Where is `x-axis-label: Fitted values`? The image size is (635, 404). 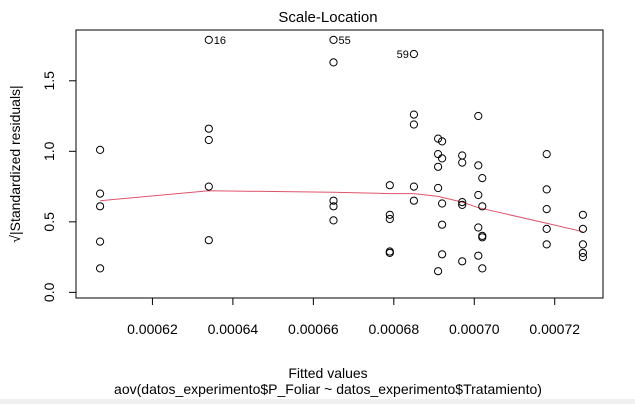
x-axis-label: Fitted values is located at coordinates (327, 373).